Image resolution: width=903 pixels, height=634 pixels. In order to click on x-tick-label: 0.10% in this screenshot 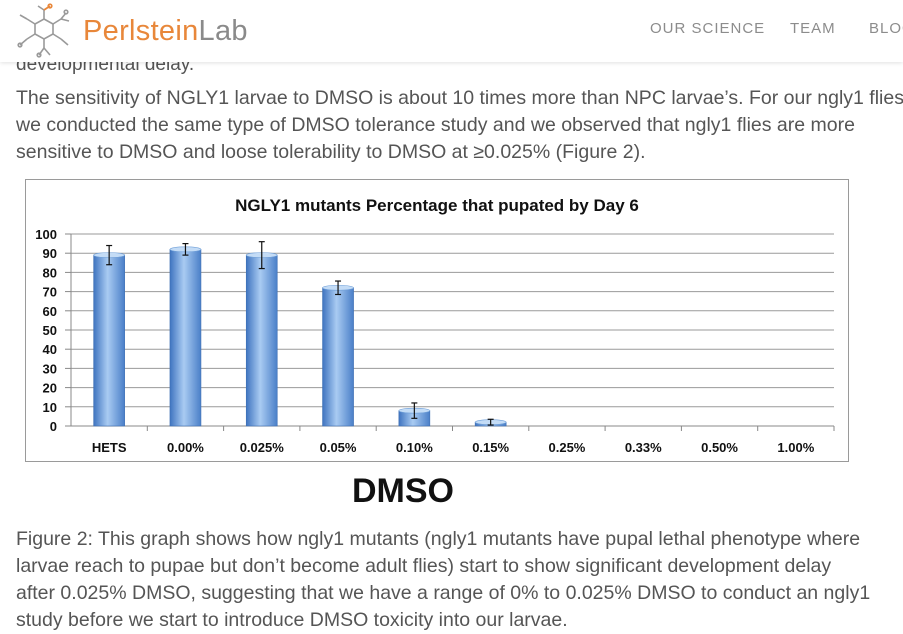, I will do `click(414, 447)`.